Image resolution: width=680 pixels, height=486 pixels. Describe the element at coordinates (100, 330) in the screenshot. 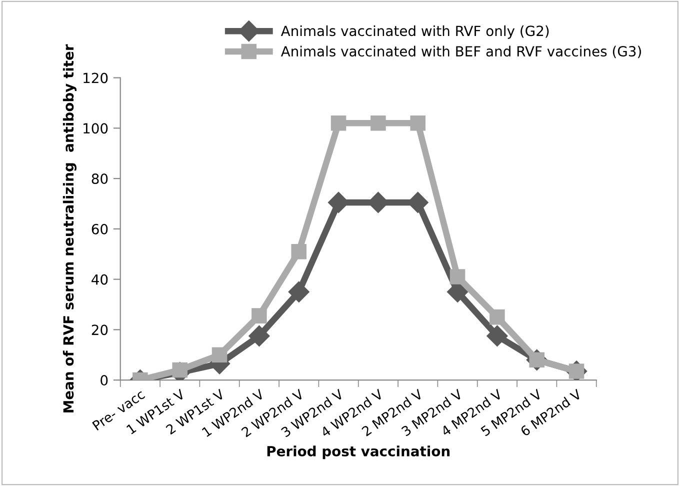

I see `y-tick-label: 20` at that location.